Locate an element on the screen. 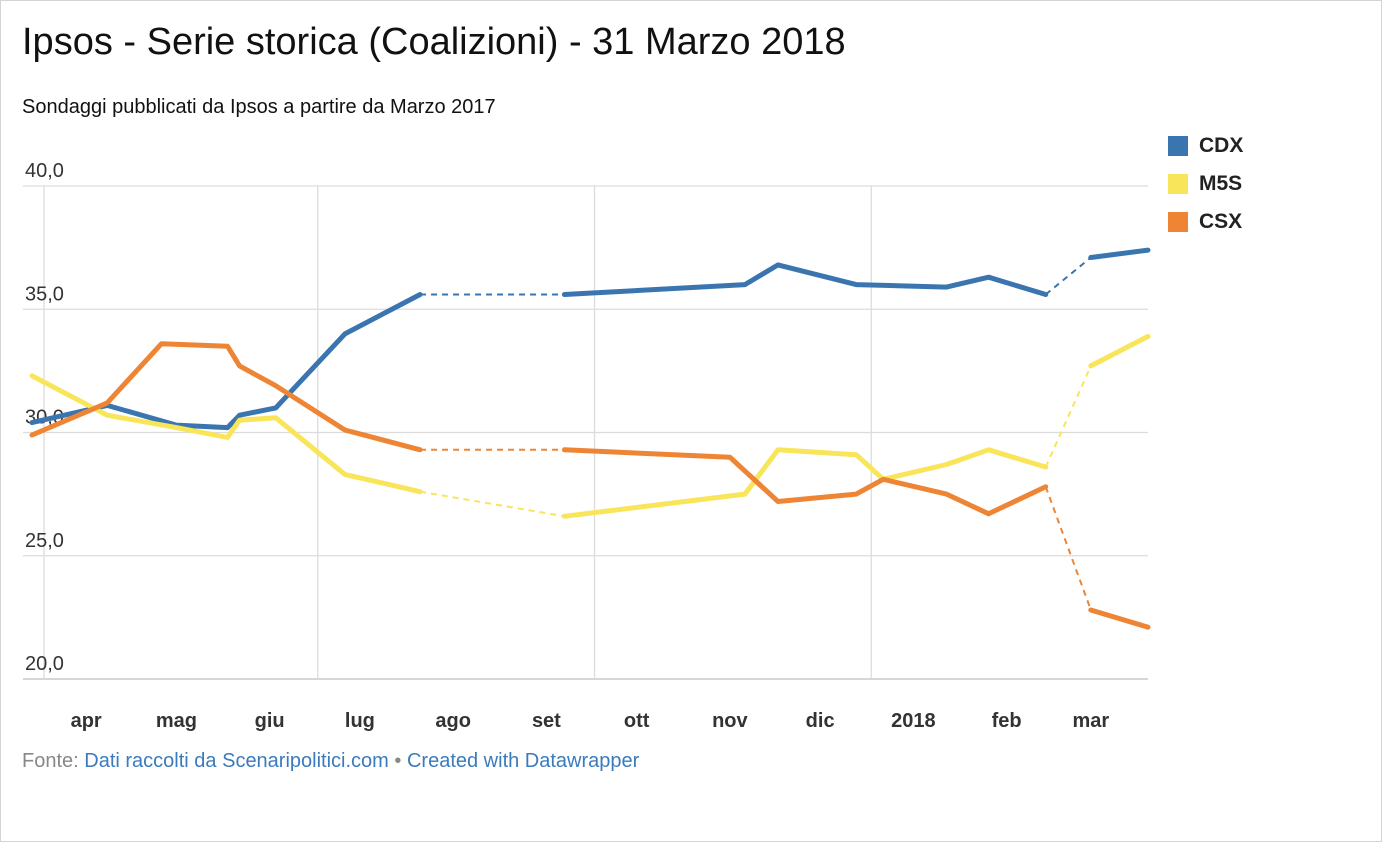 Image resolution: width=1382 pixels, height=842 pixels. x-tick-label: 2018 is located at coordinates (913, 721).